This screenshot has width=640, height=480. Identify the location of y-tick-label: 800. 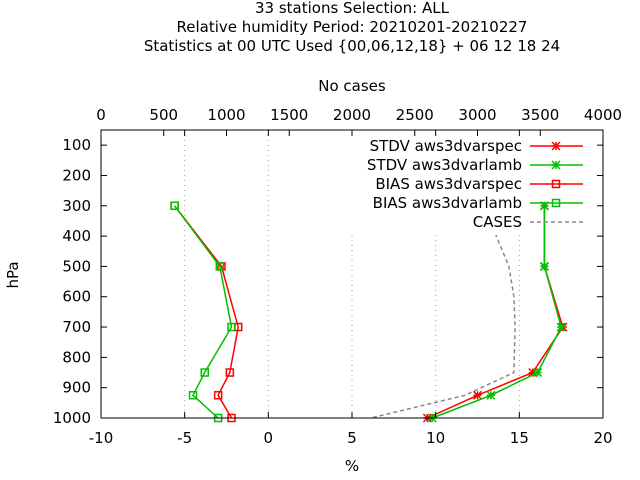
(76, 357).